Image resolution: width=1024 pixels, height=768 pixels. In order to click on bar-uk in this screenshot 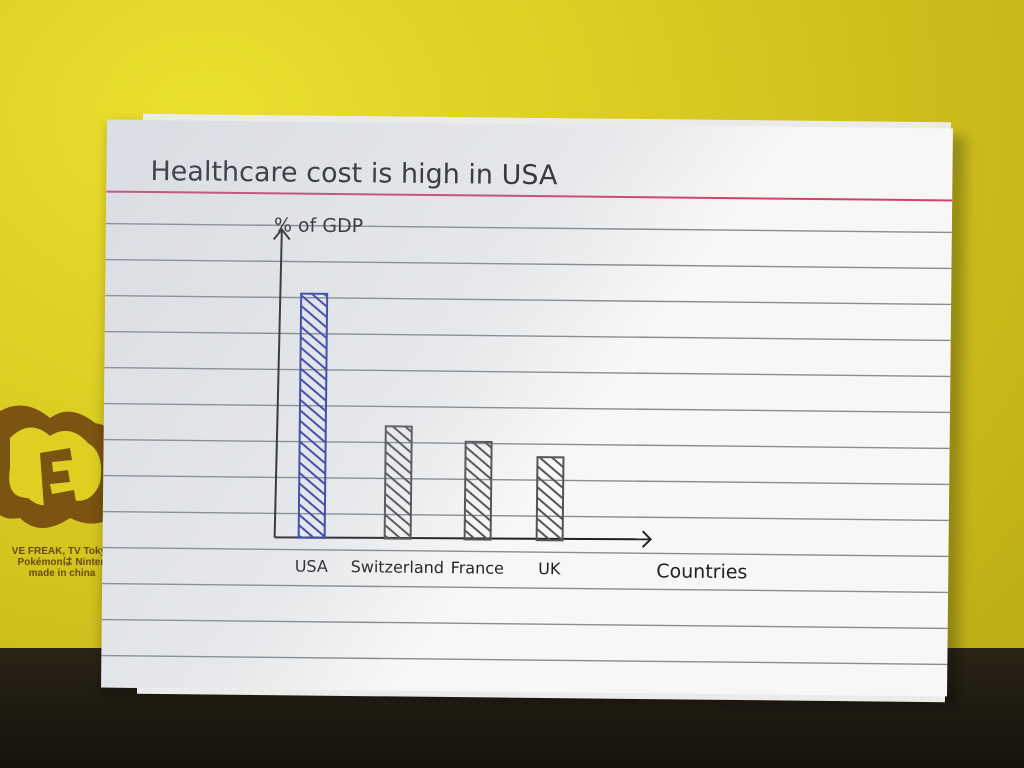, I will do `click(550, 498)`.